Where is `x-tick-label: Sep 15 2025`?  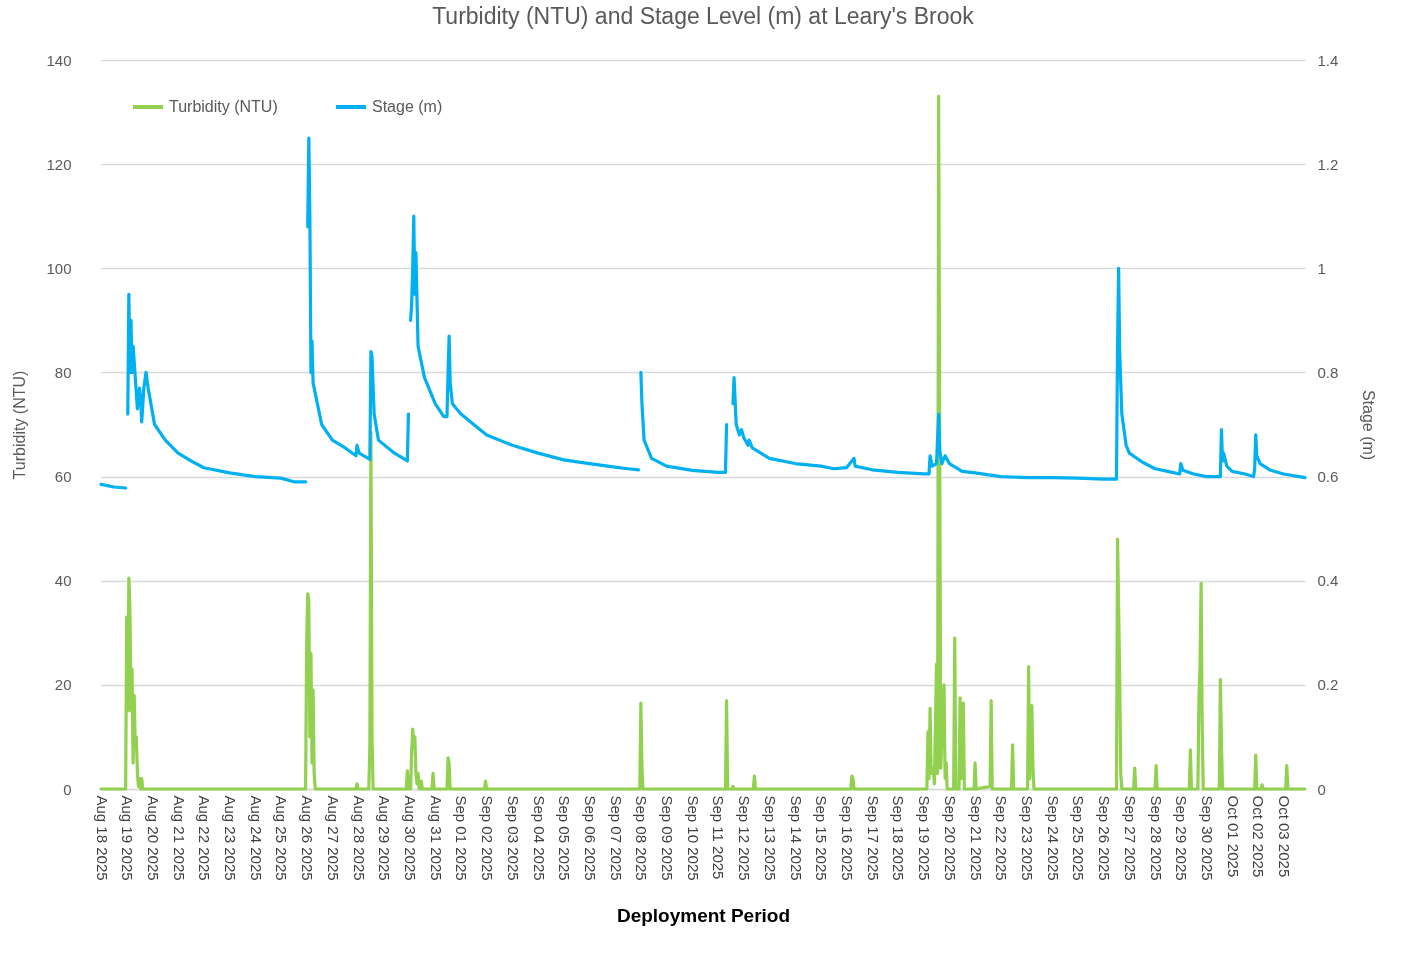
x-tick-label: Sep 15 2025 is located at coordinates (822, 838).